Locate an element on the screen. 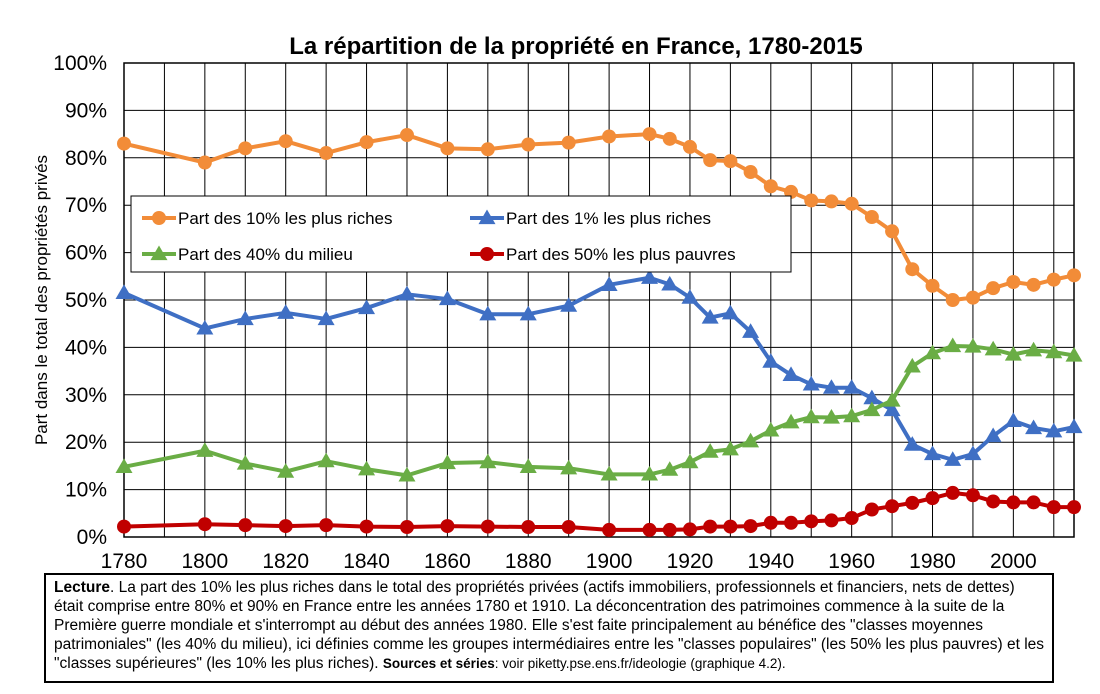 This screenshot has width=1100, height=694. legend-item-2: Part des 1% les plus riches is located at coordinates (590, 218).